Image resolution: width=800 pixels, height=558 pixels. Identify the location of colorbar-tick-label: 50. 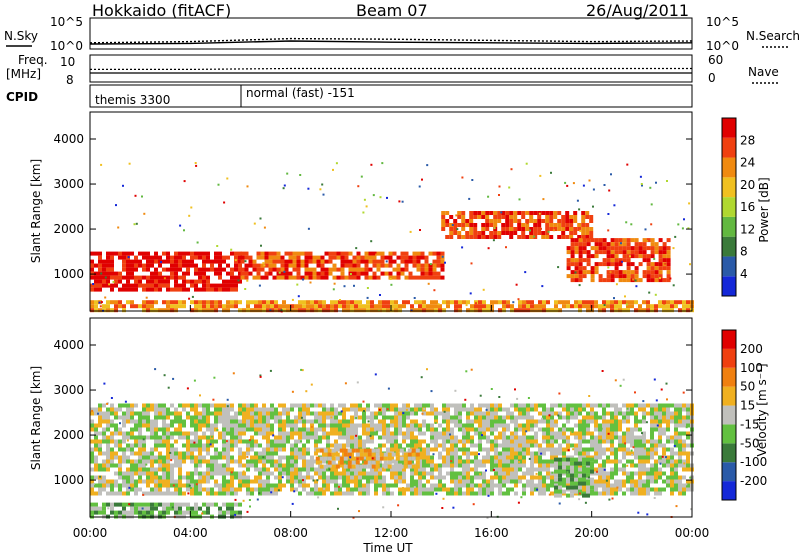
(747, 387).